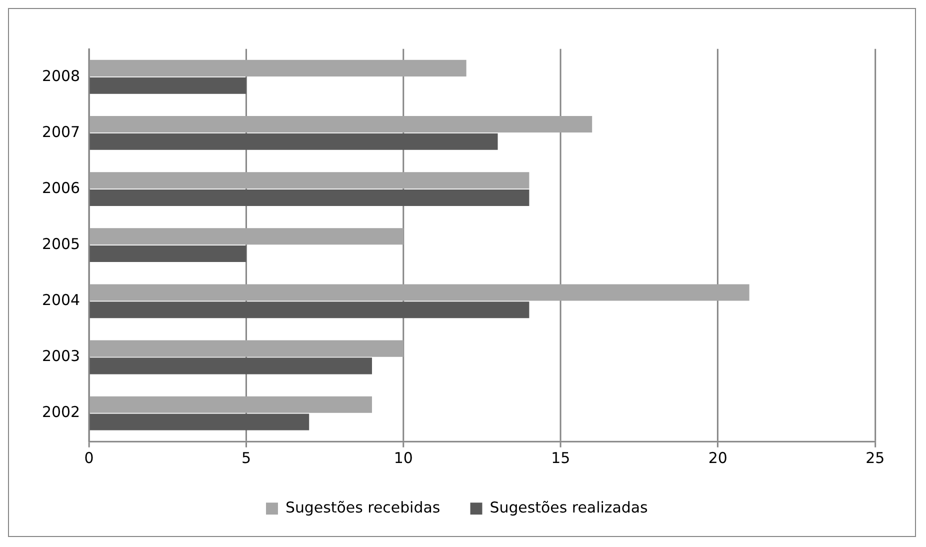  What do you see at coordinates (362, 507) in the screenshot?
I see `legend-label: Sugestões recebidas` at bounding box center [362, 507].